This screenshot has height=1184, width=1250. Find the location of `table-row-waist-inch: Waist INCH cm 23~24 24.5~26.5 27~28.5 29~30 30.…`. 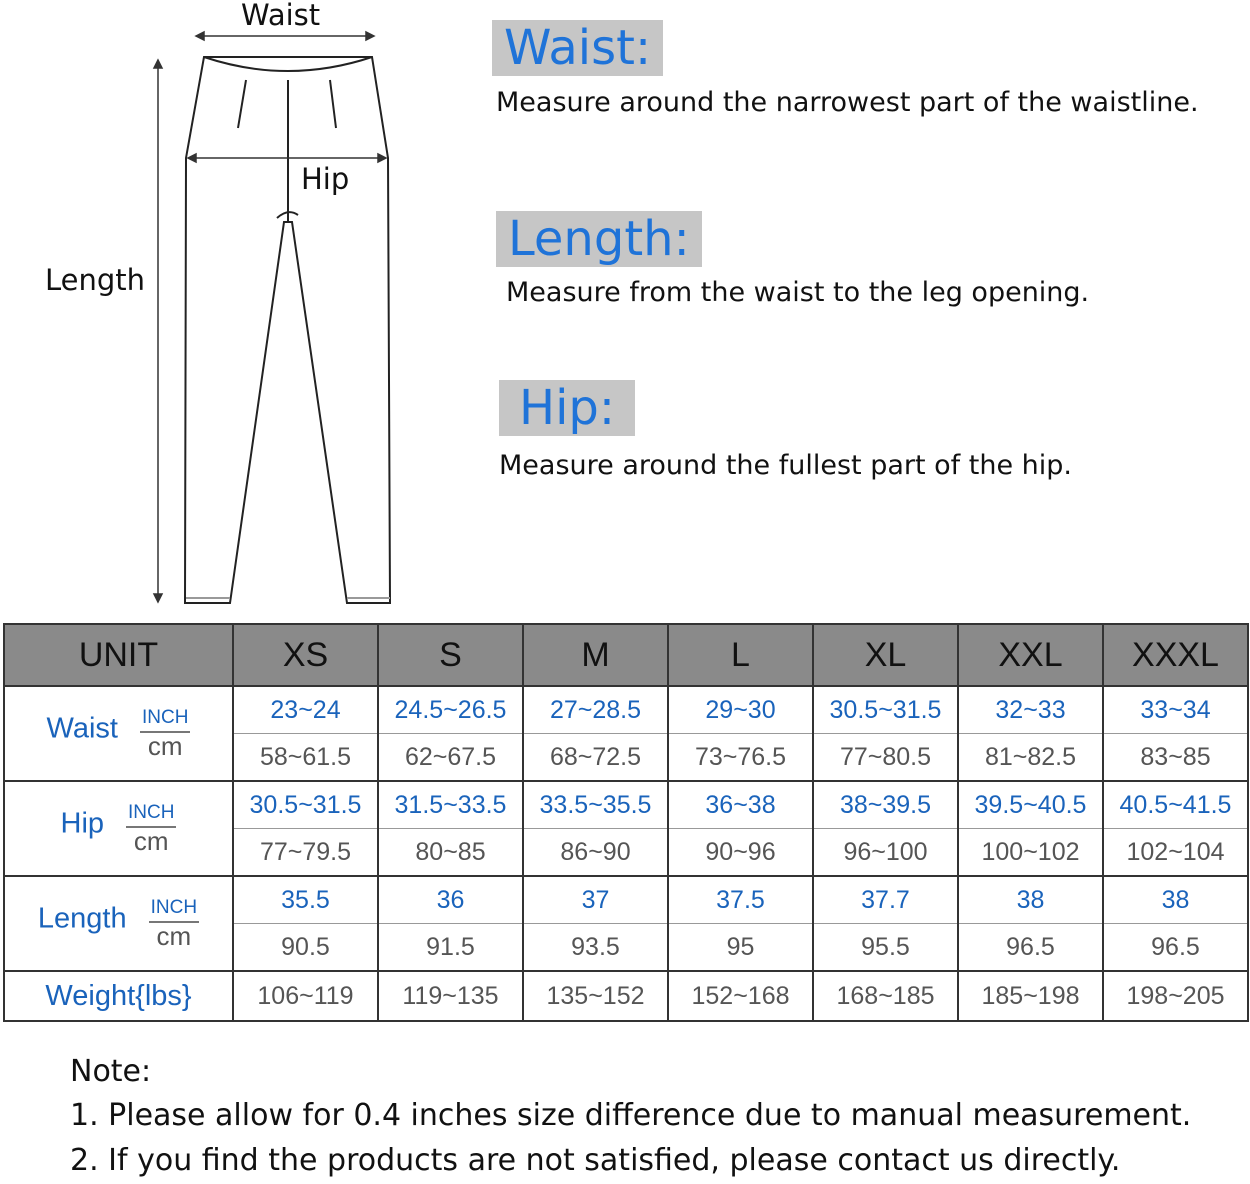

table-row-waist-inch: Waist INCH cm 23~24 24.5~26.5 27~28.5 29~30 30.… is located at coordinates (626, 733).